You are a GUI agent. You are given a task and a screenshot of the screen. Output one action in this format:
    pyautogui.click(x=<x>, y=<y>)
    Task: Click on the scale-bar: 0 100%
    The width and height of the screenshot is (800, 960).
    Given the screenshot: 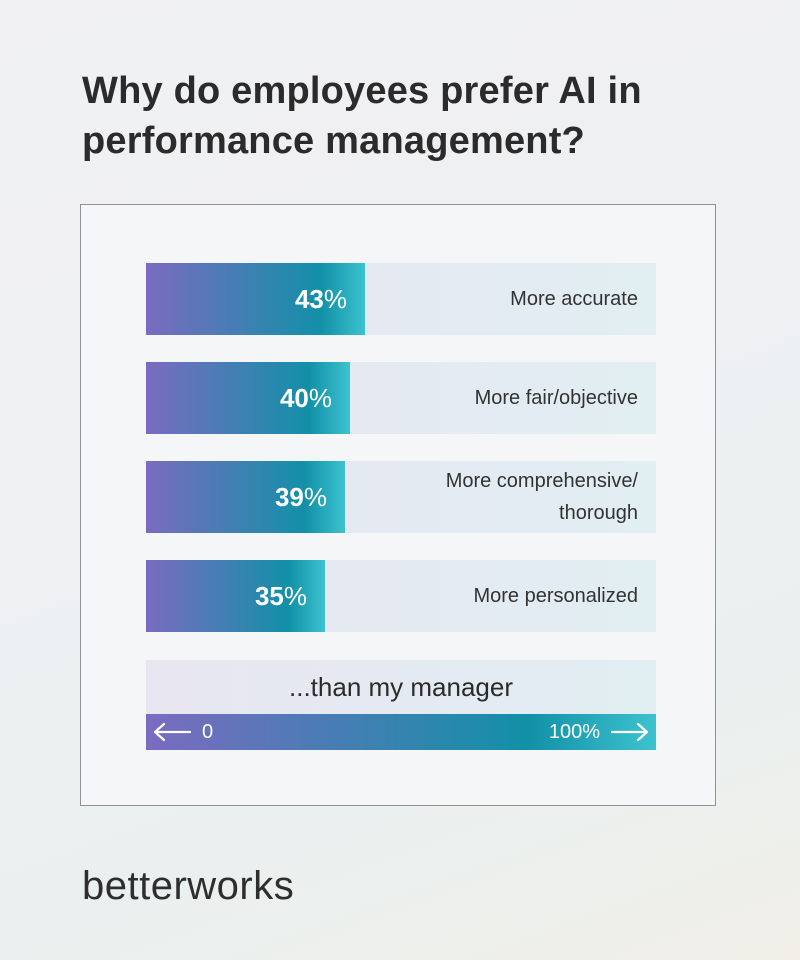 What is the action you would take?
    pyautogui.click(x=401, y=732)
    